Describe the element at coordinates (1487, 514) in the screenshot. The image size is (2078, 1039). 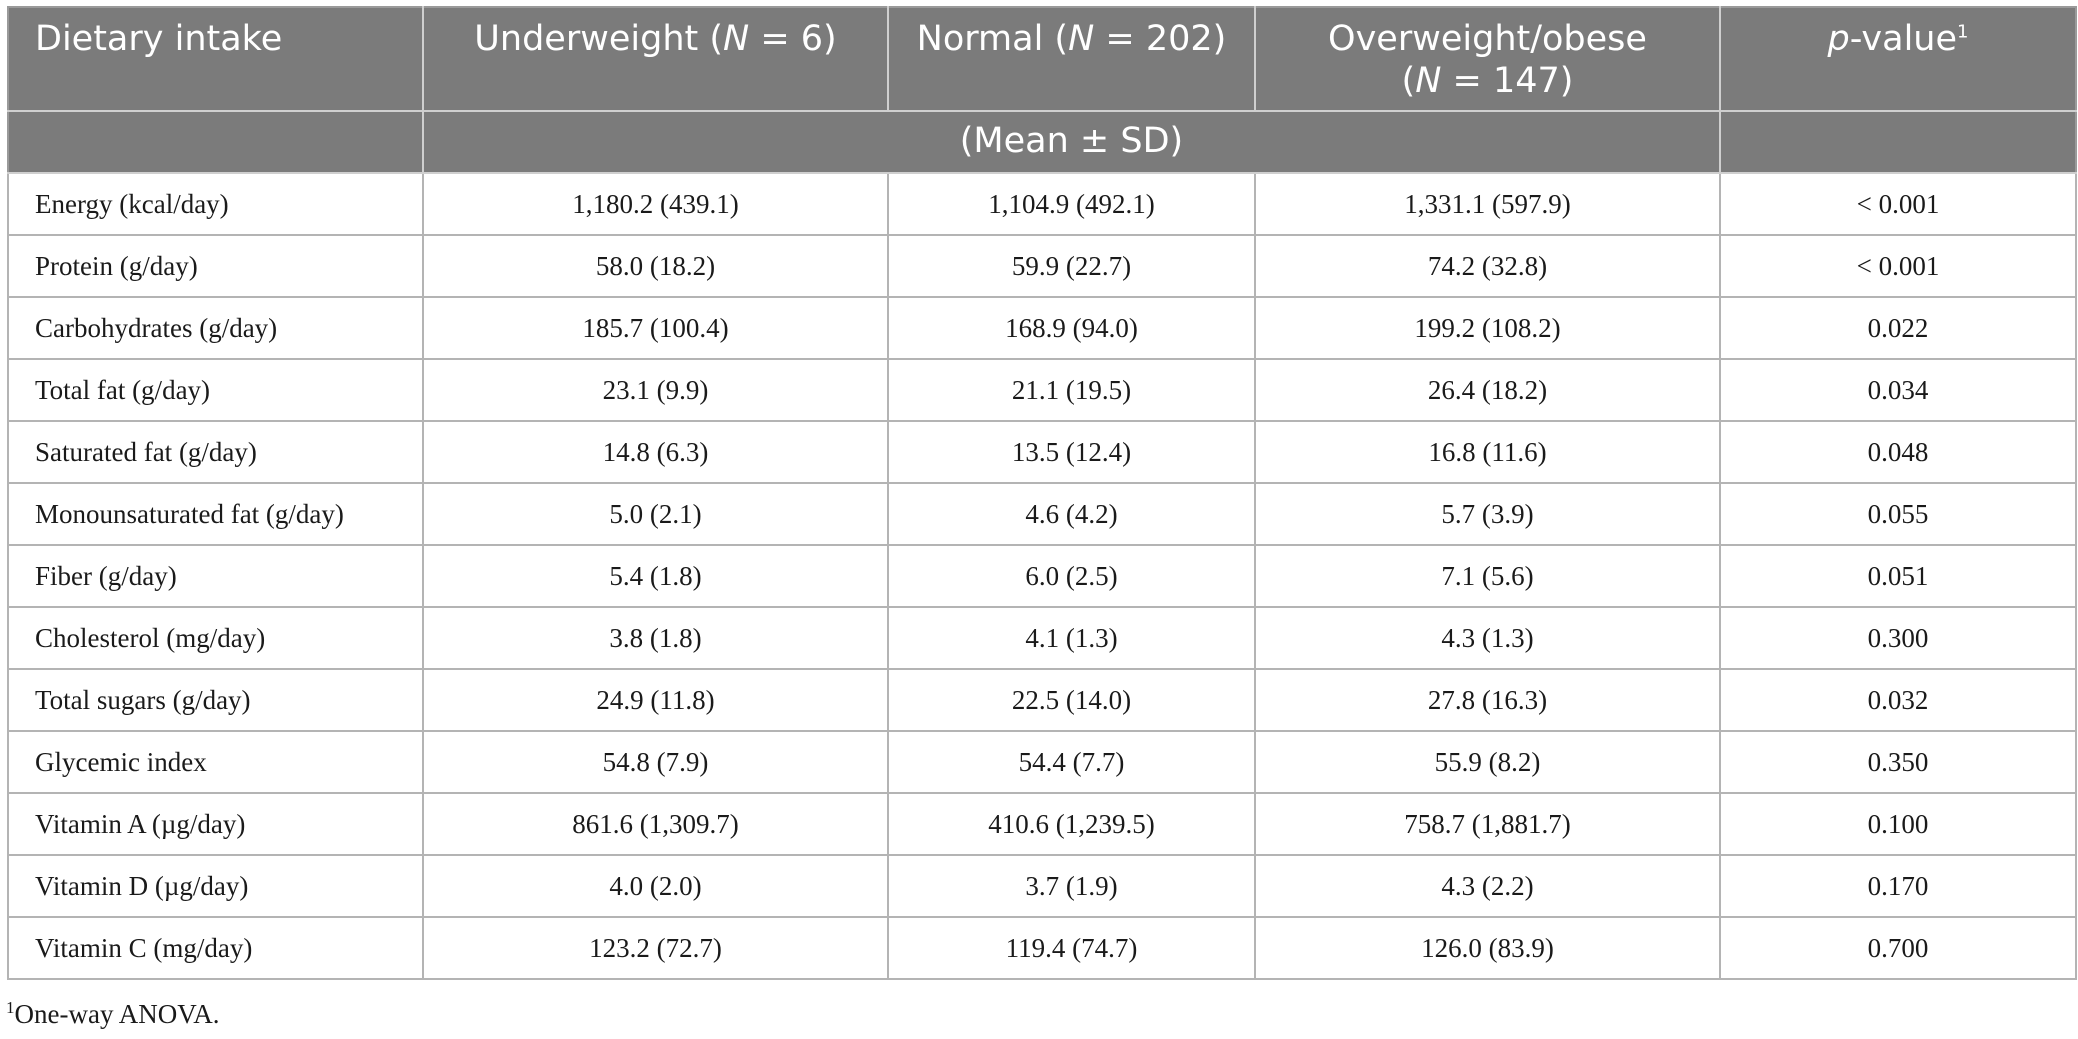
I see `cell-overweight: 5.7 (3.9)` at that location.